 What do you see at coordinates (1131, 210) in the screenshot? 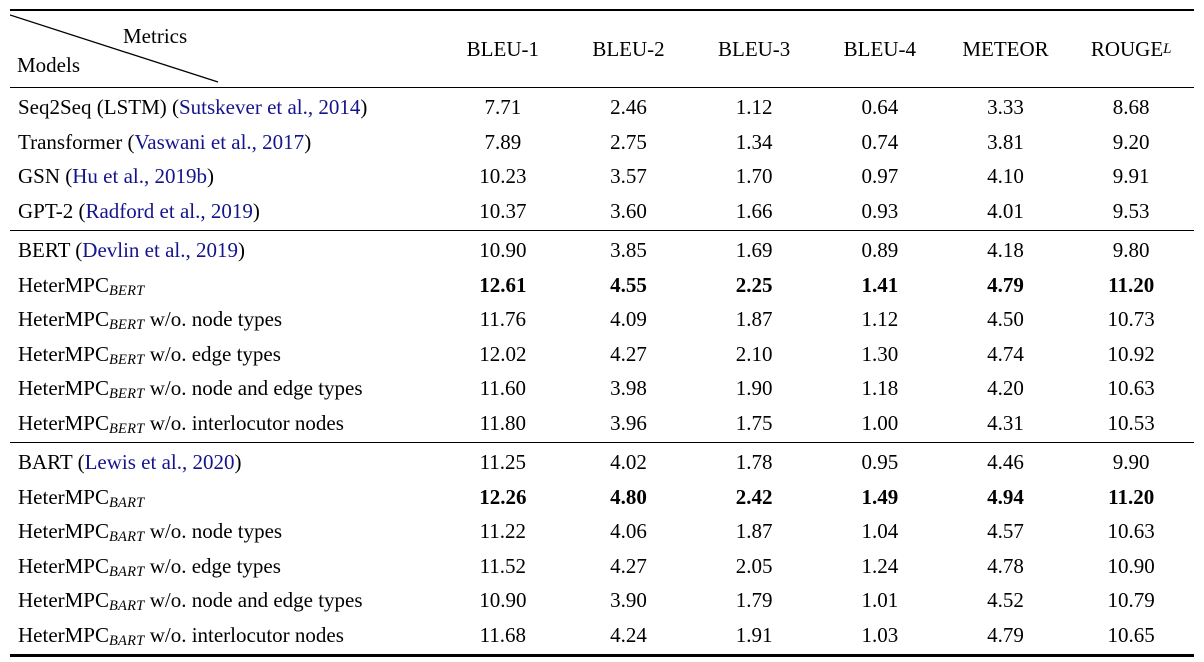
I see `metric-value: 9.53` at bounding box center [1131, 210].